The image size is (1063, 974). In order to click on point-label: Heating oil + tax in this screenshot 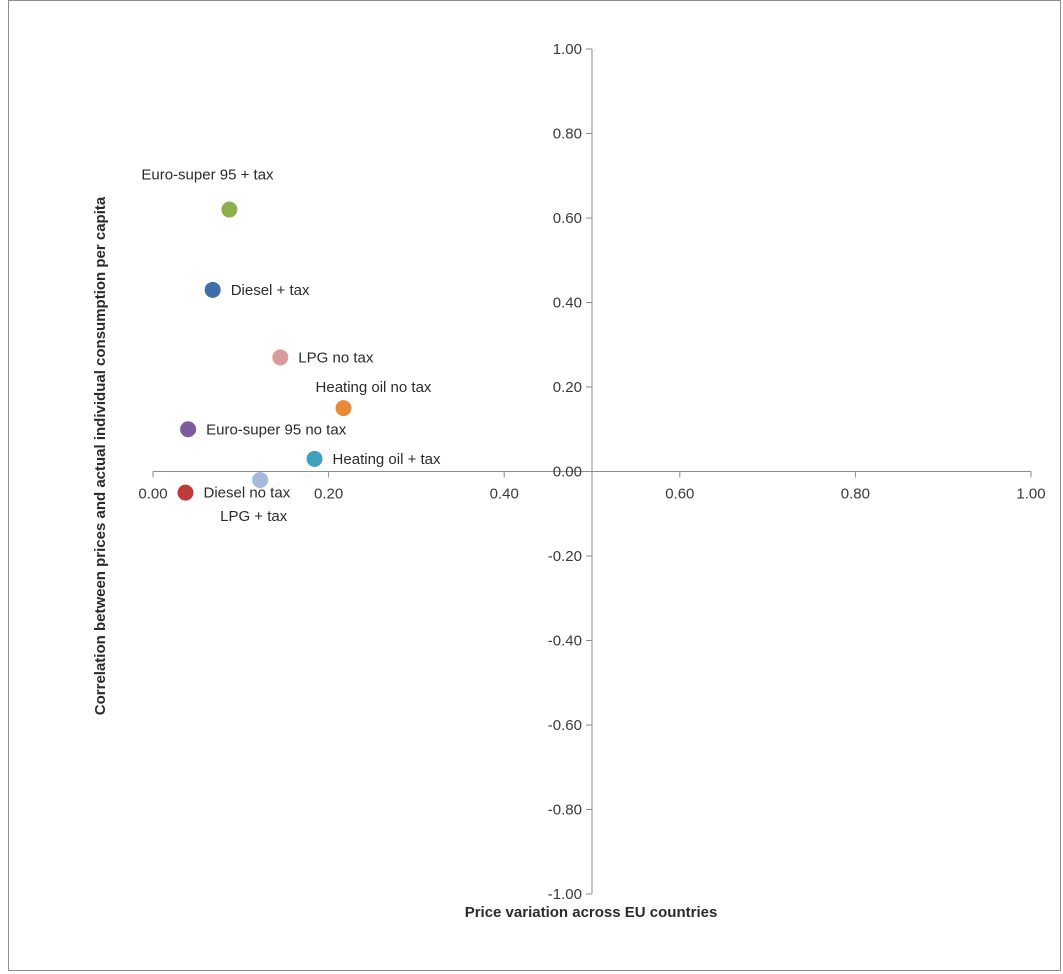, I will do `click(387, 459)`.